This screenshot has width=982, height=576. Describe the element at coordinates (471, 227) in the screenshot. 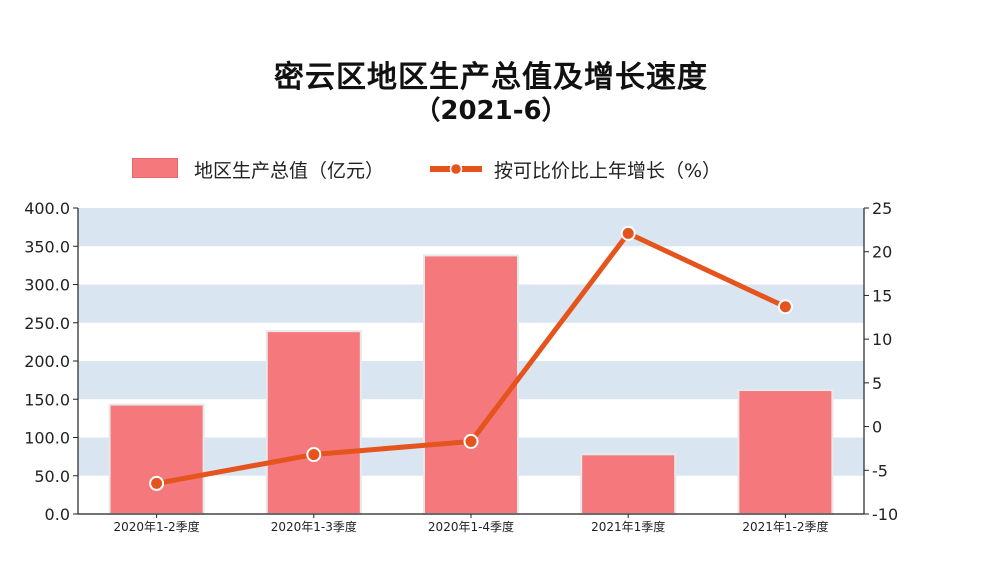

I see `grid-band` at that location.